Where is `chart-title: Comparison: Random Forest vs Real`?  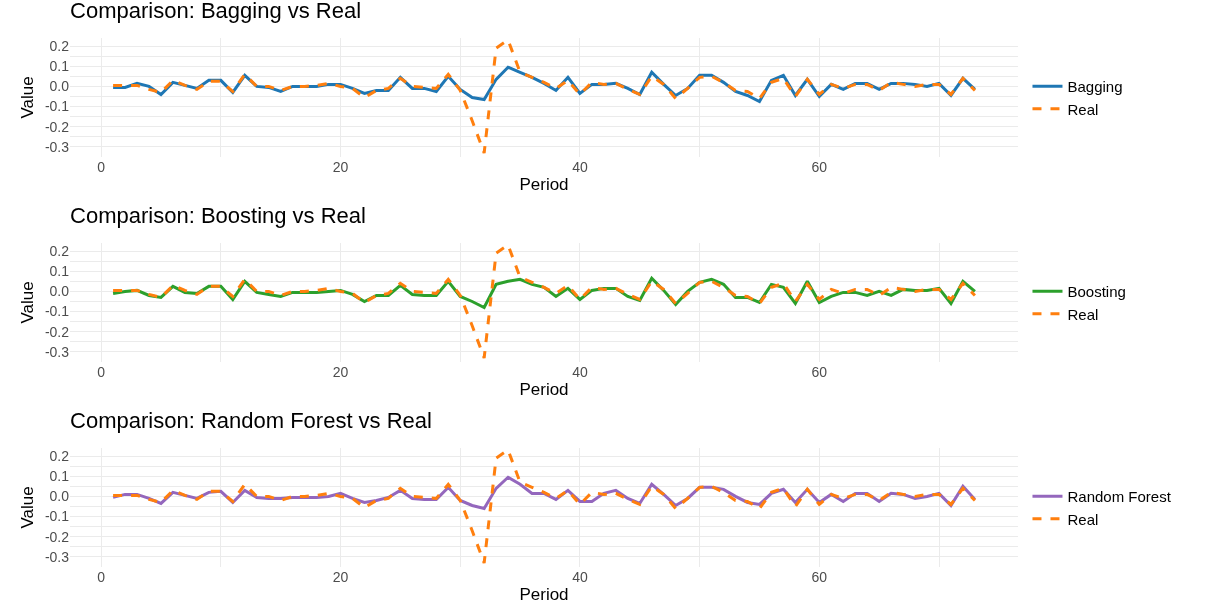
chart-title: Comparison: Random Forest vs Real is located at coordinates (251, 421).